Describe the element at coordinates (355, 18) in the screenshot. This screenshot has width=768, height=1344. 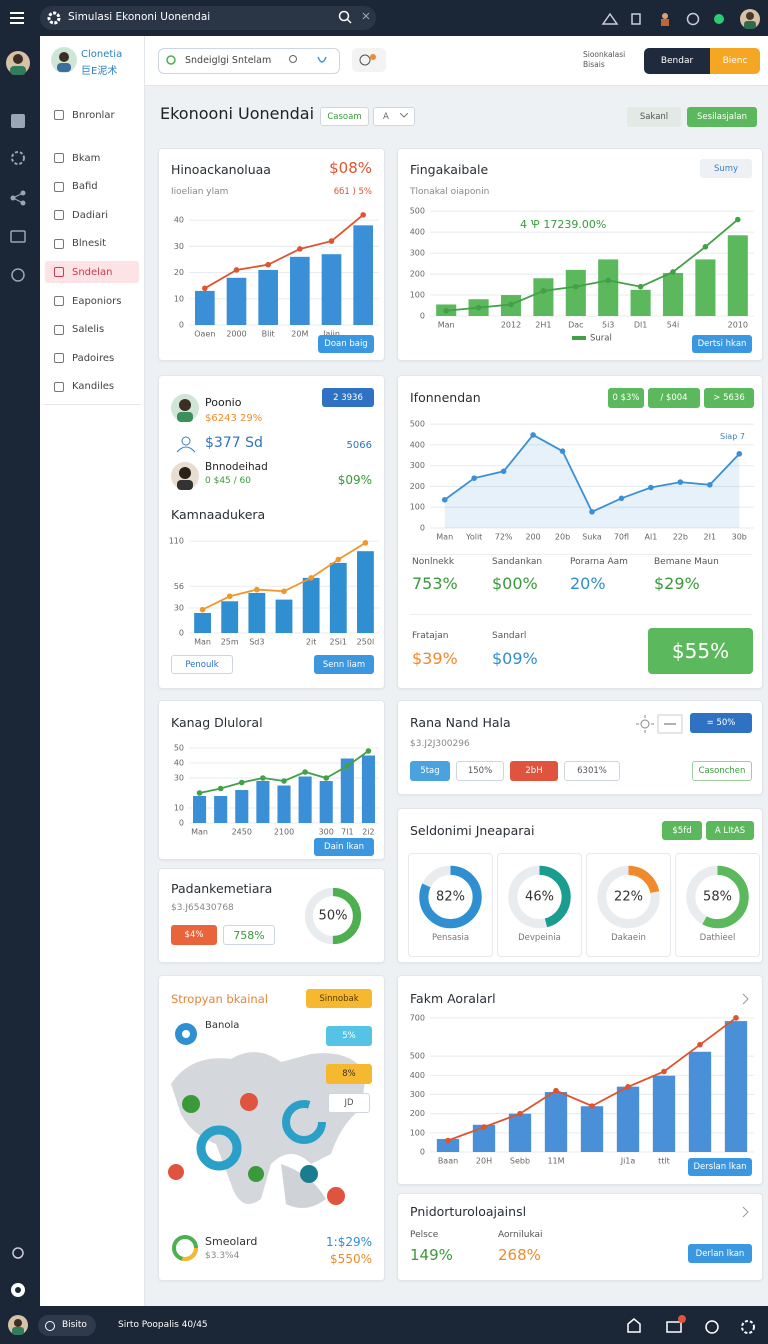
I see `search-icons` at that location.